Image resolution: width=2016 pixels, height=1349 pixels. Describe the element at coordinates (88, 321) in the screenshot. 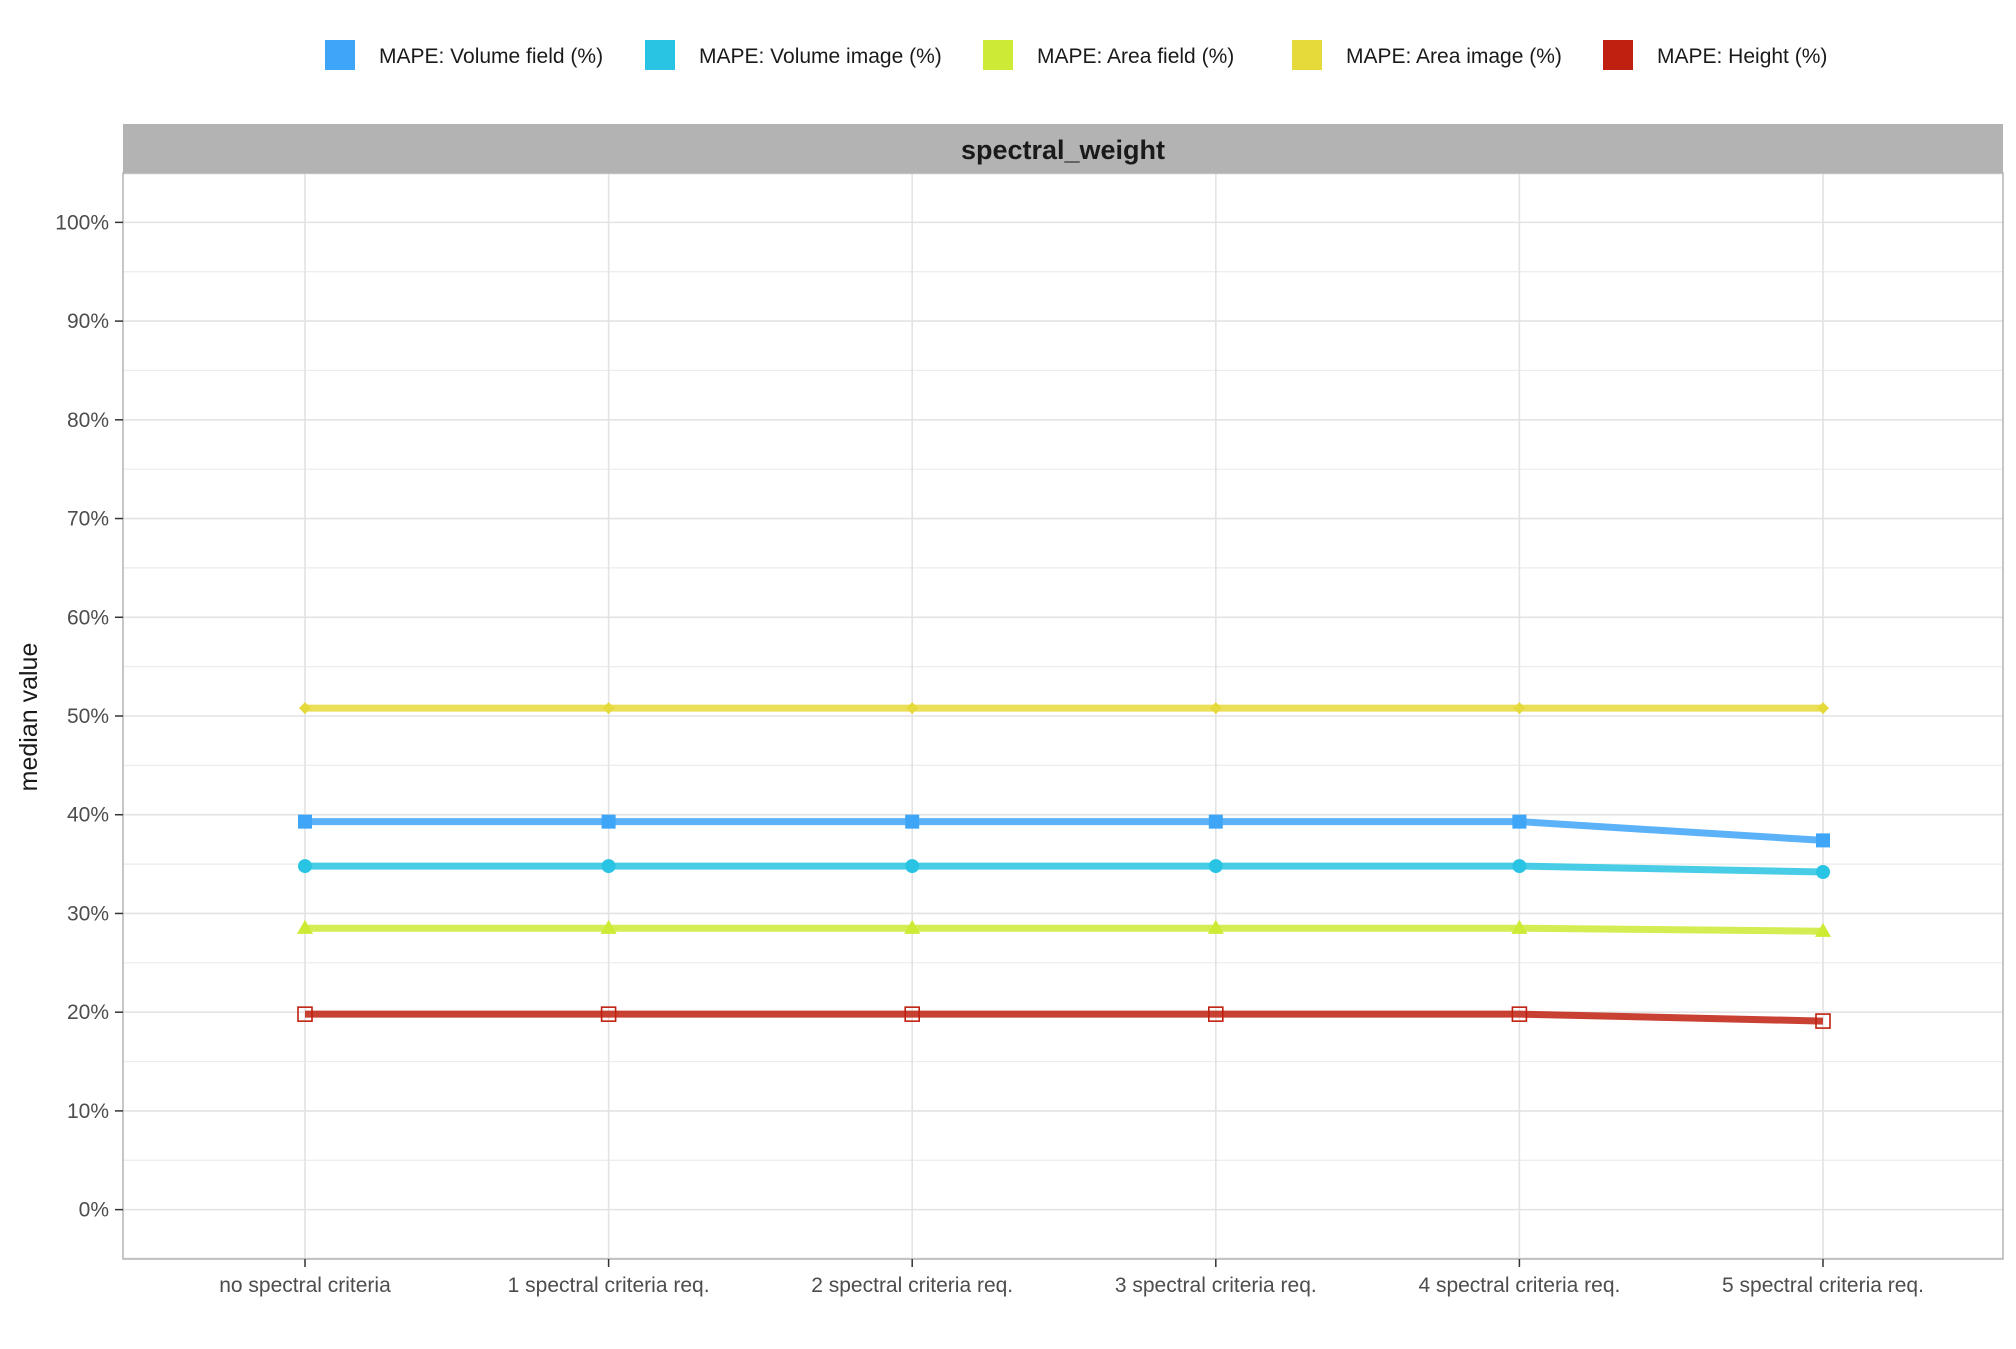

I see `y-tick-label: 90%` at that location.